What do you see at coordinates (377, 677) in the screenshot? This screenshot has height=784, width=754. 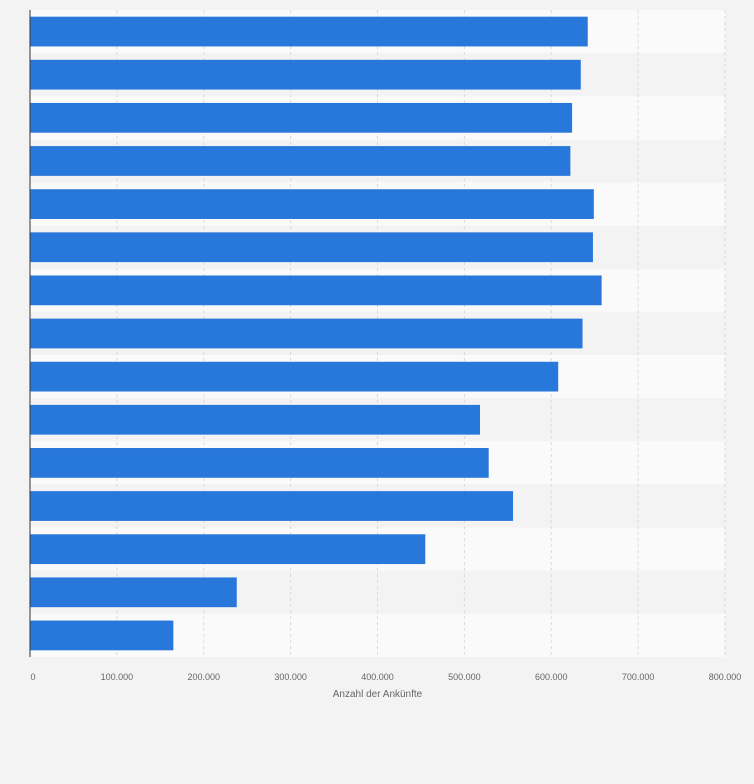 I see `x-tick-label: 400.000` at bounding box center [377, 677].